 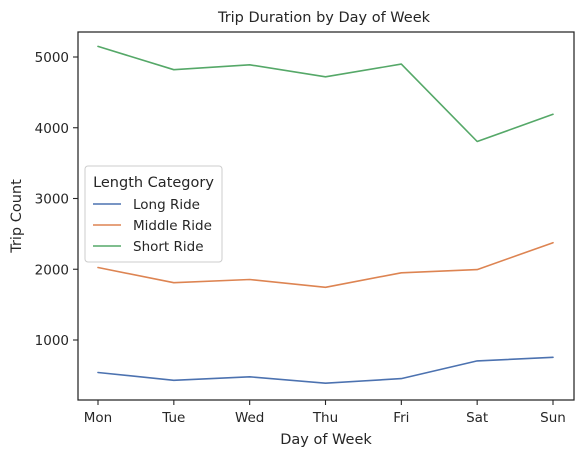 What do you see at coordinates (52, 58) in the screenshot?
I see `y-tick-label: 5000` at bounding box center [52, 58].